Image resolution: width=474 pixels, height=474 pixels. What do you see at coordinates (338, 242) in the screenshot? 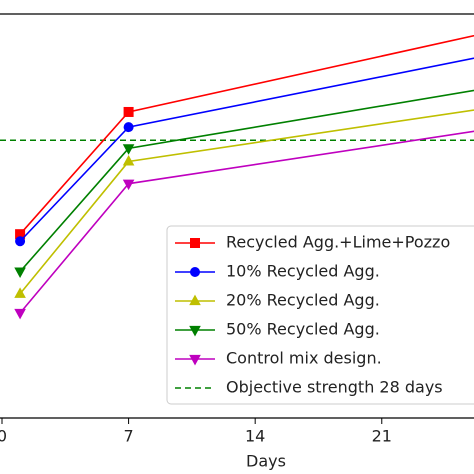
I see `legend-label: Recycled Agg.+Lime+Pozzo` at bounding box center [338, 242].